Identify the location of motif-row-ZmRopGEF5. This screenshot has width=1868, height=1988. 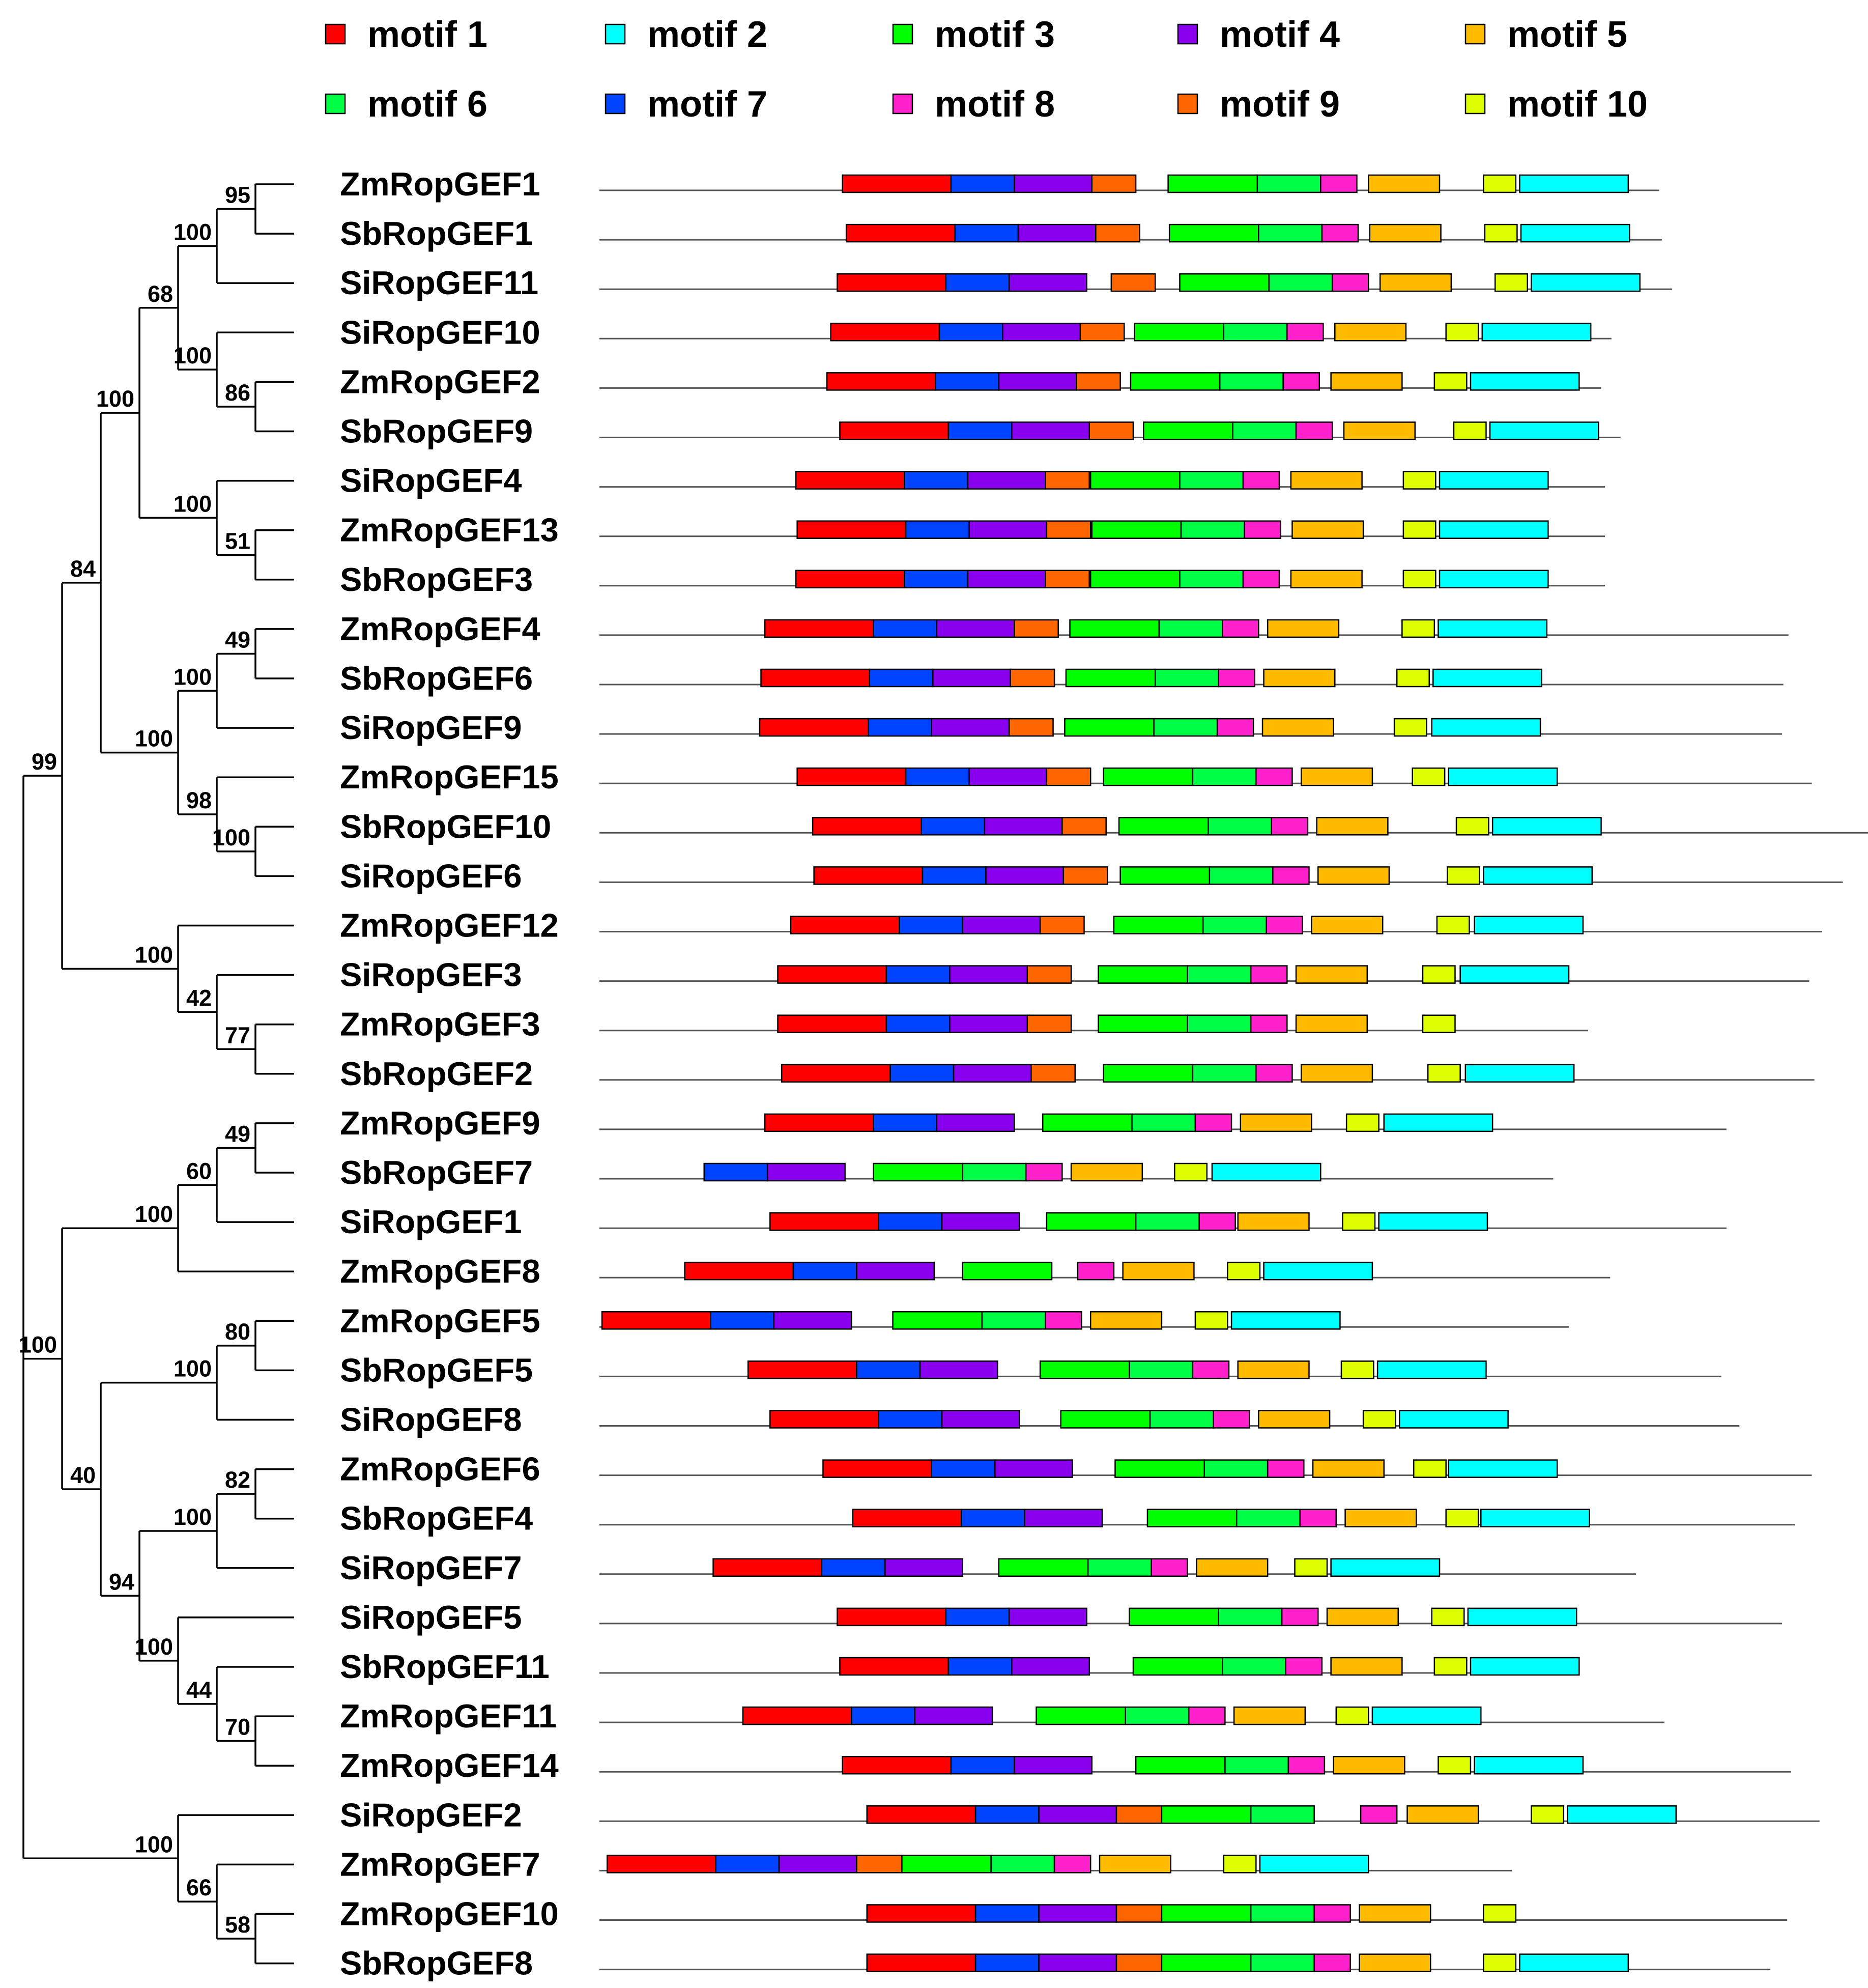
(1084, 1320).